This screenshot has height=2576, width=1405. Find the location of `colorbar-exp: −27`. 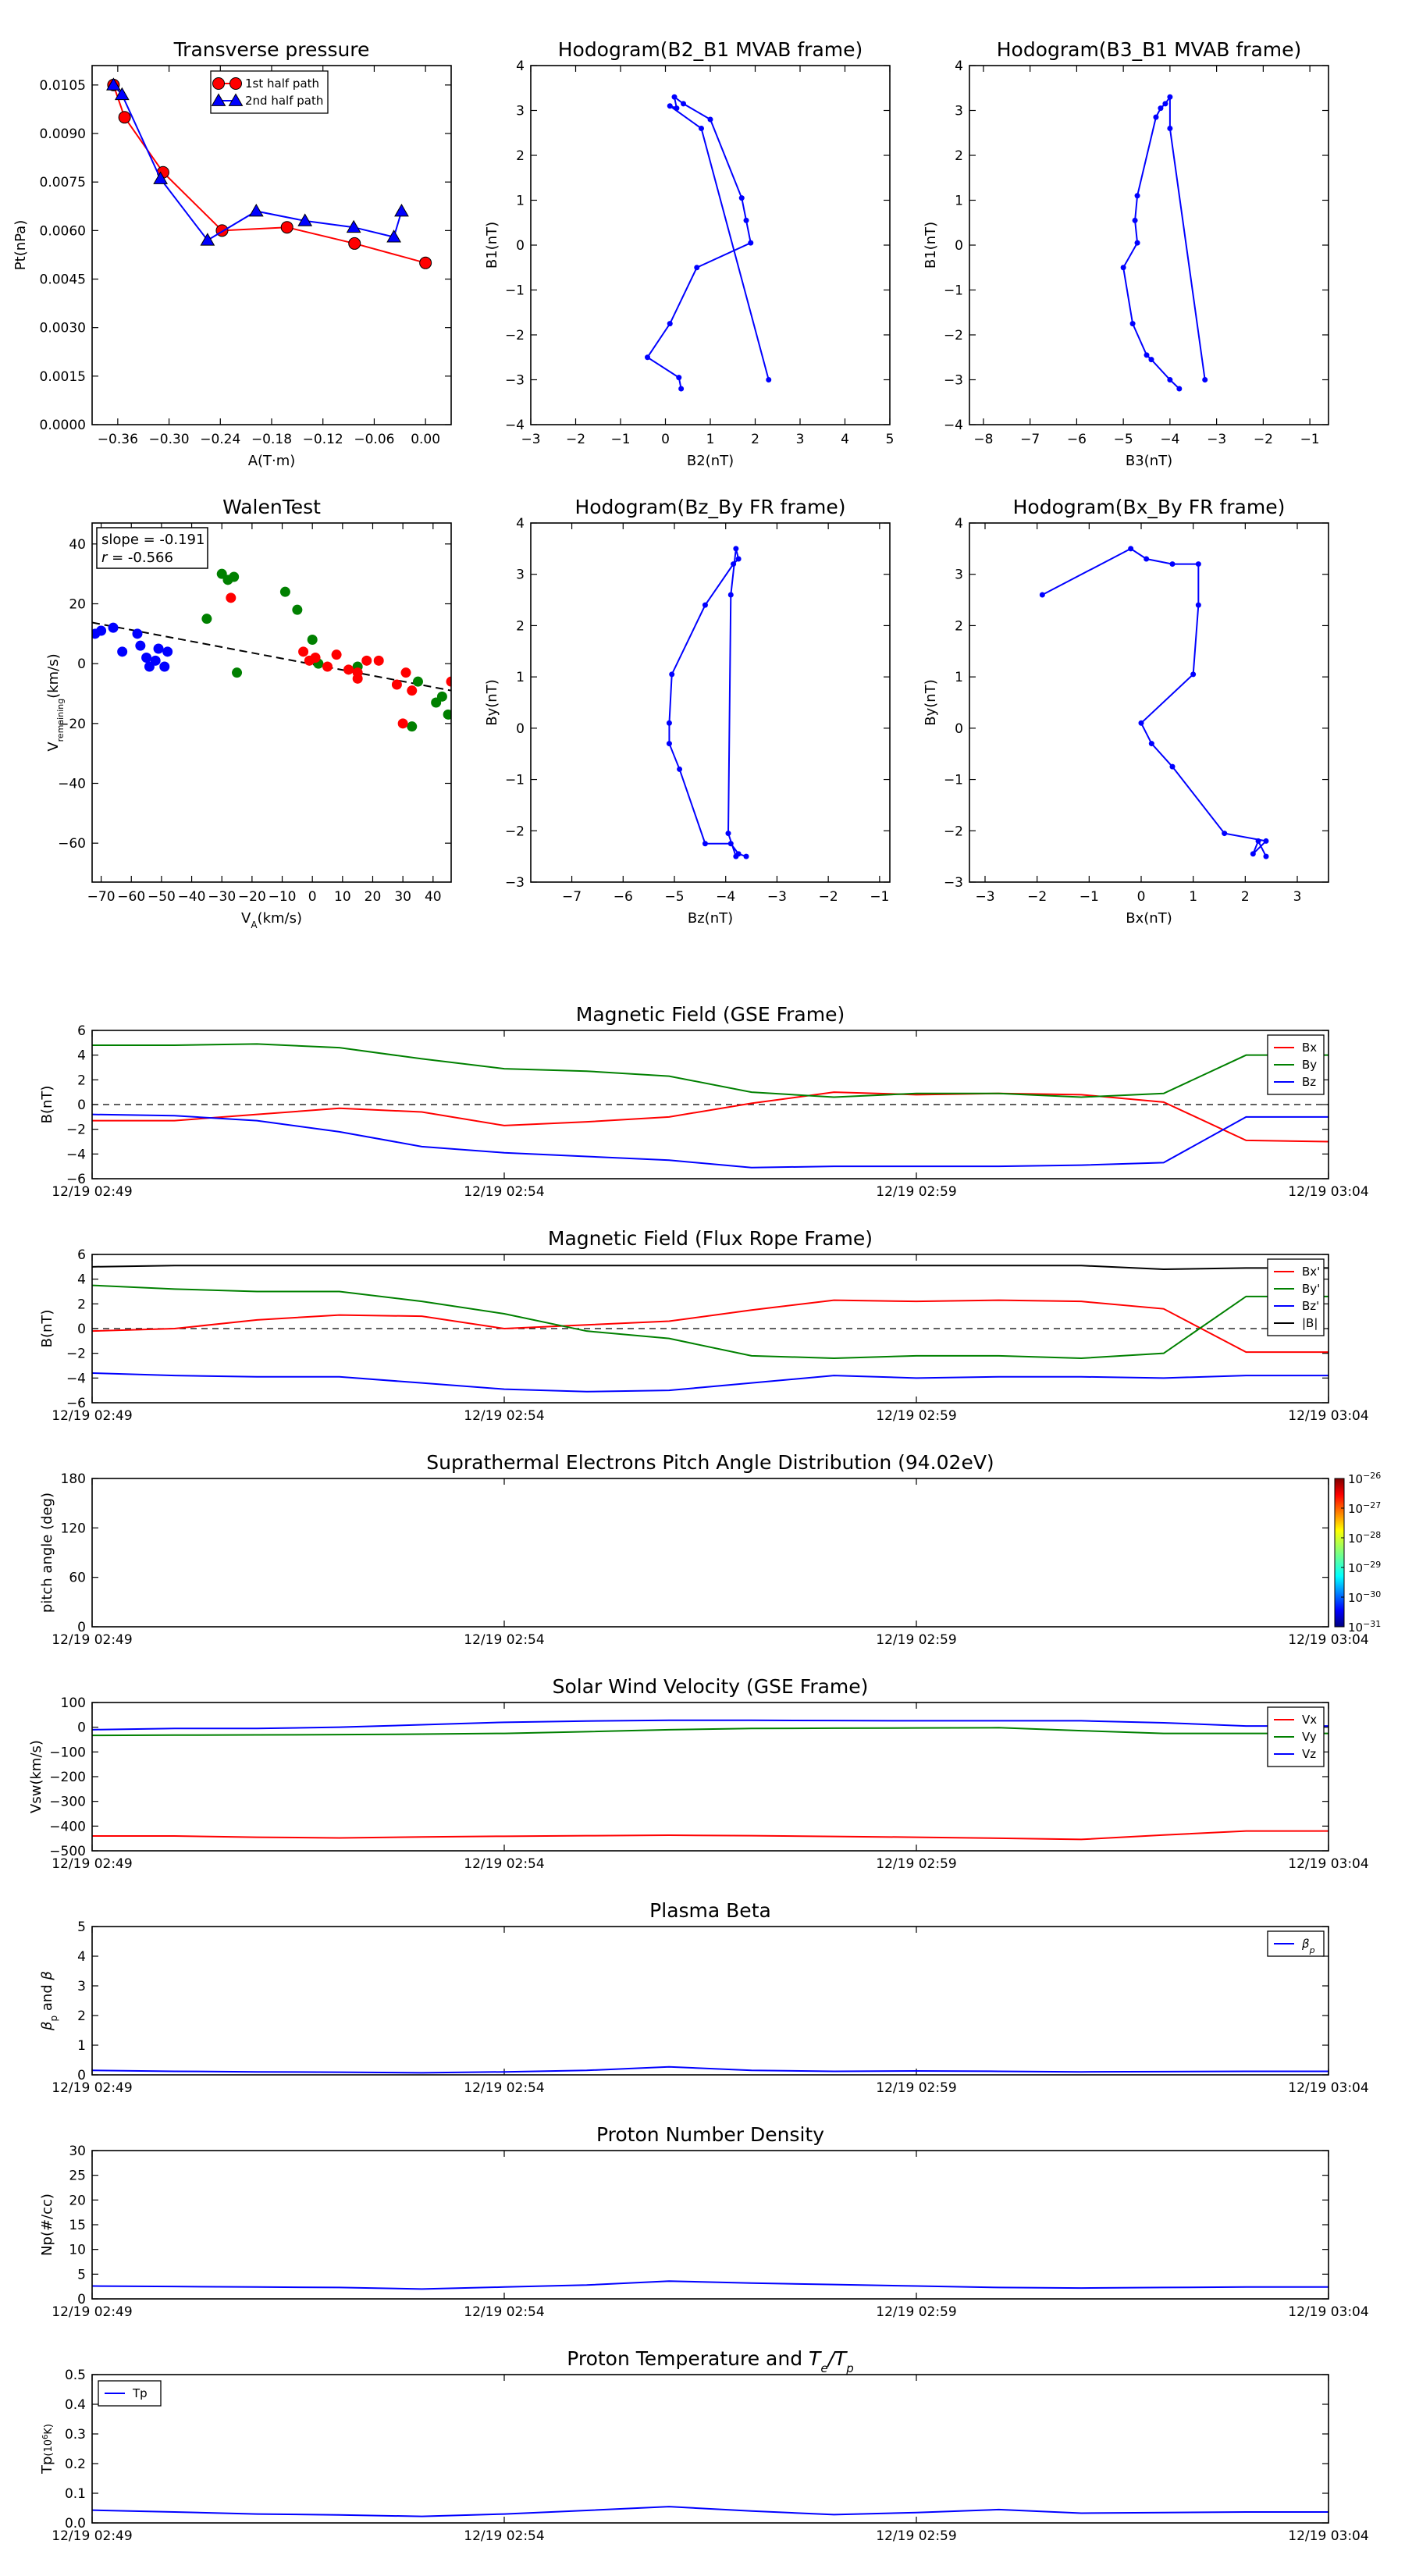

colorbar-exp: −27 is located at coordinates (1372, 1505).